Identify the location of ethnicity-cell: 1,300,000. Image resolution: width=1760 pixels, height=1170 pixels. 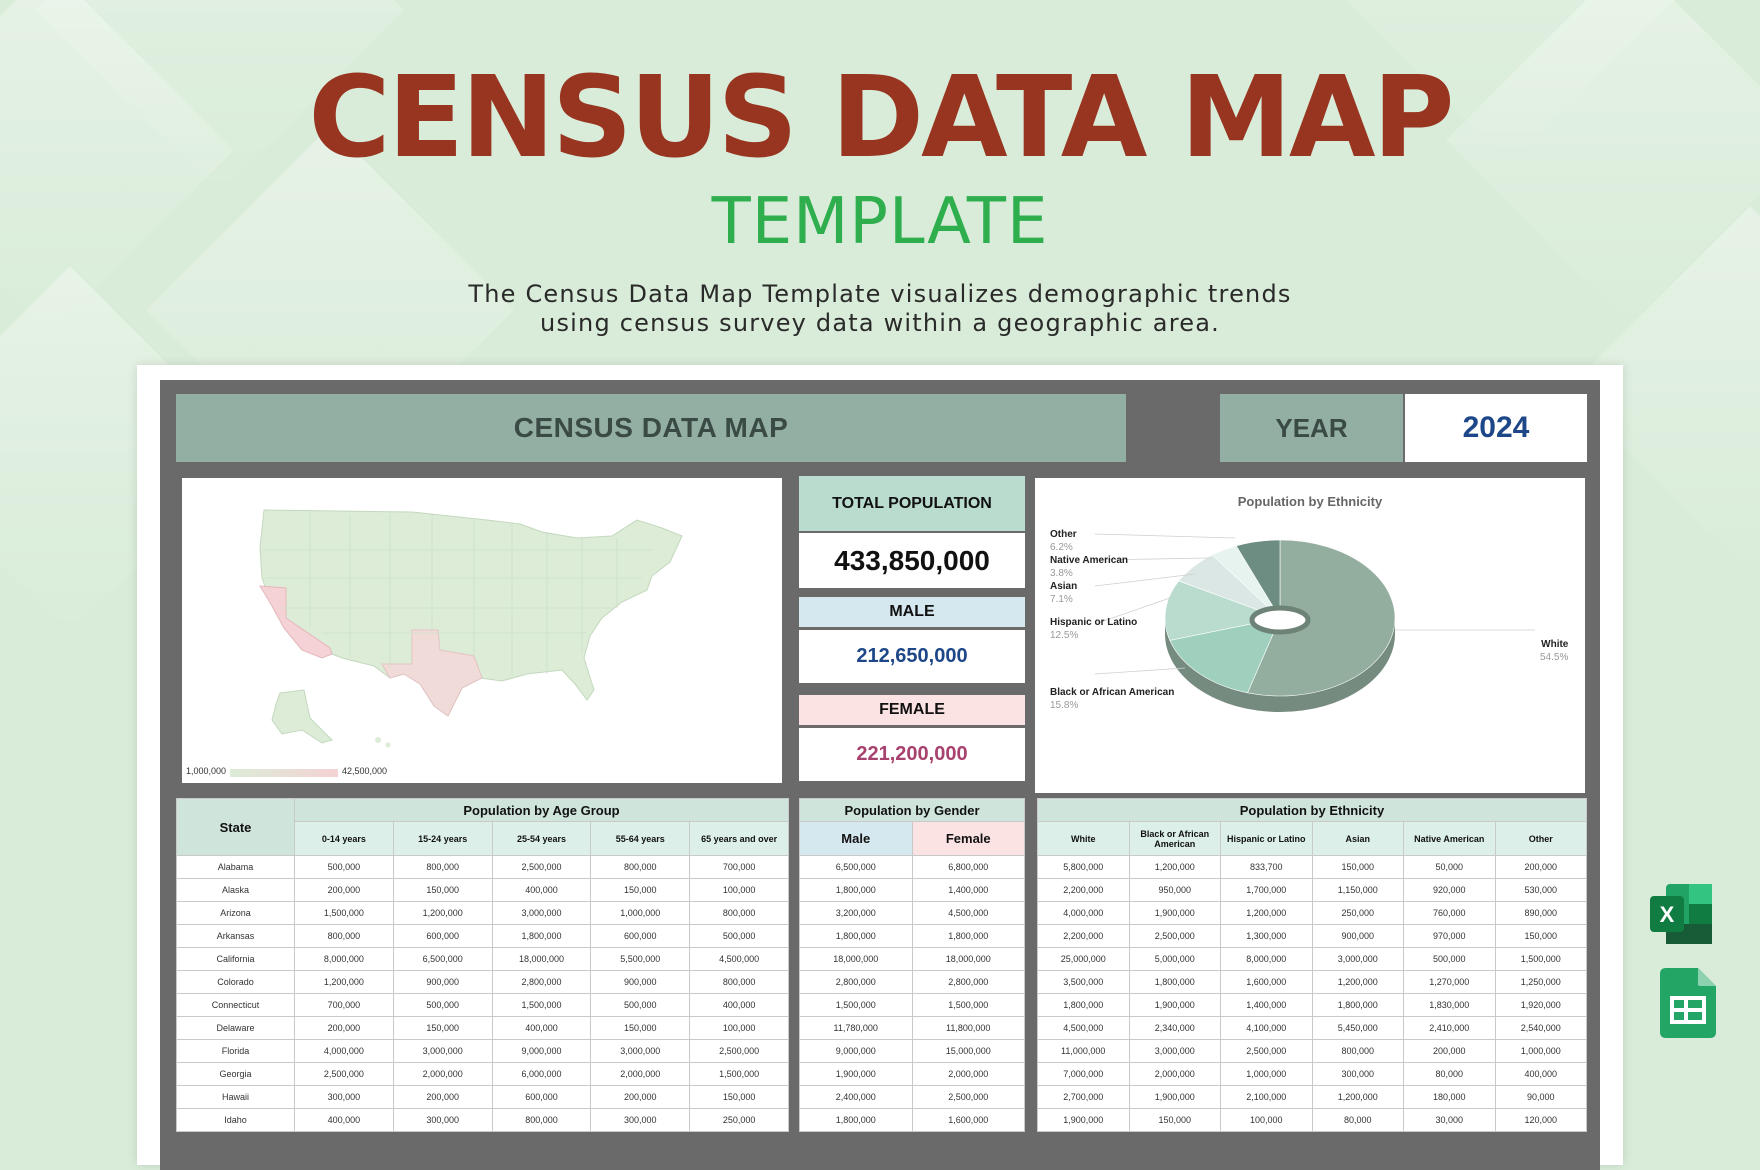
(1266, 936).